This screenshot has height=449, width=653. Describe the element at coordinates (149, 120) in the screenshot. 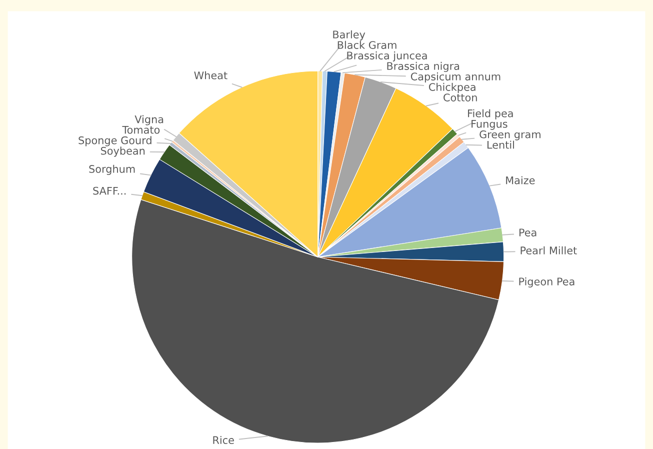

I see `slice-label: Vigna` at that location.